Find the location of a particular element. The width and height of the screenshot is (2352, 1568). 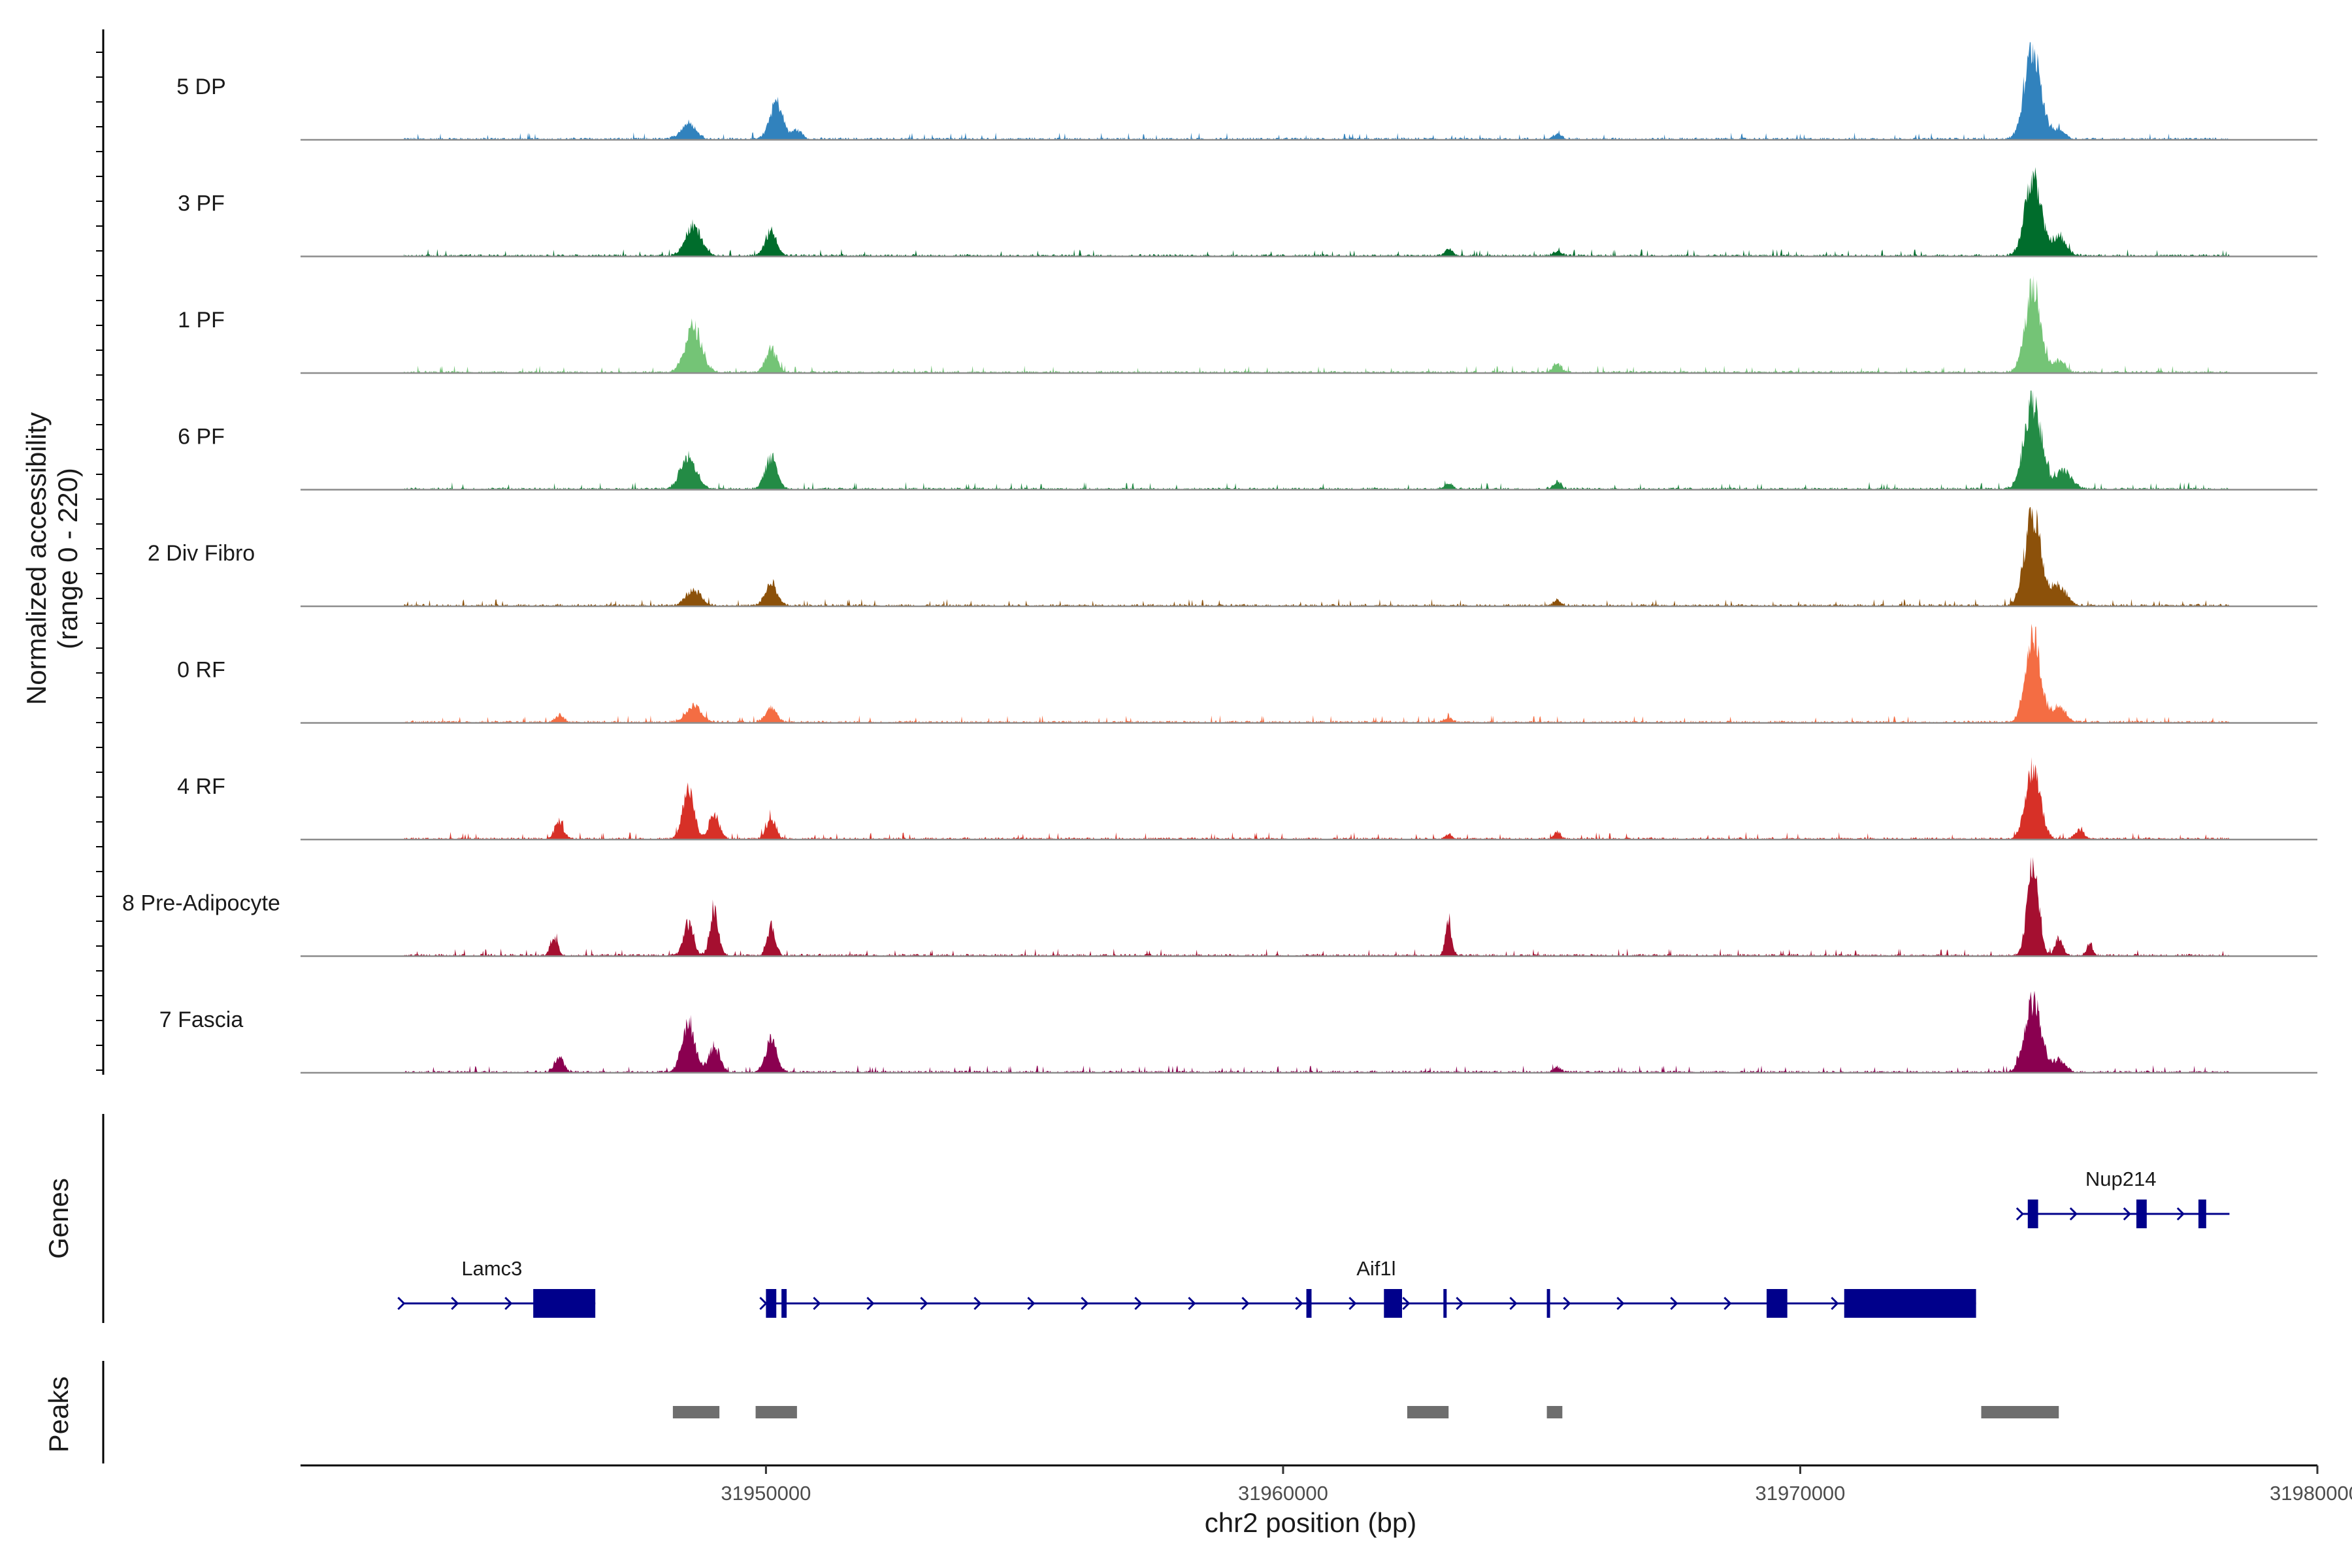

track-label: 4 RF is located at coordinates (201, 786).